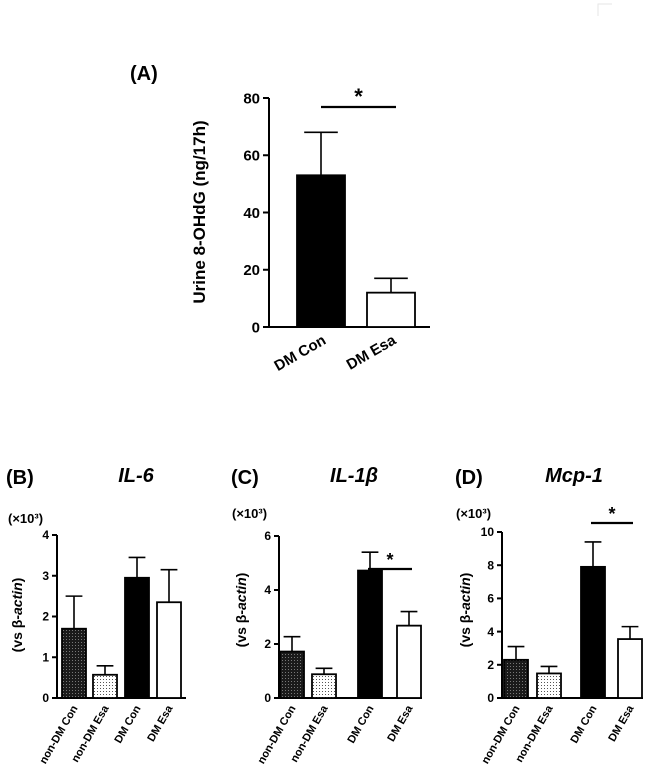  Describe the element at coordinates (473, 513) in the screenshot. I see `panel-d-scale-label: (×10³)` at that location.